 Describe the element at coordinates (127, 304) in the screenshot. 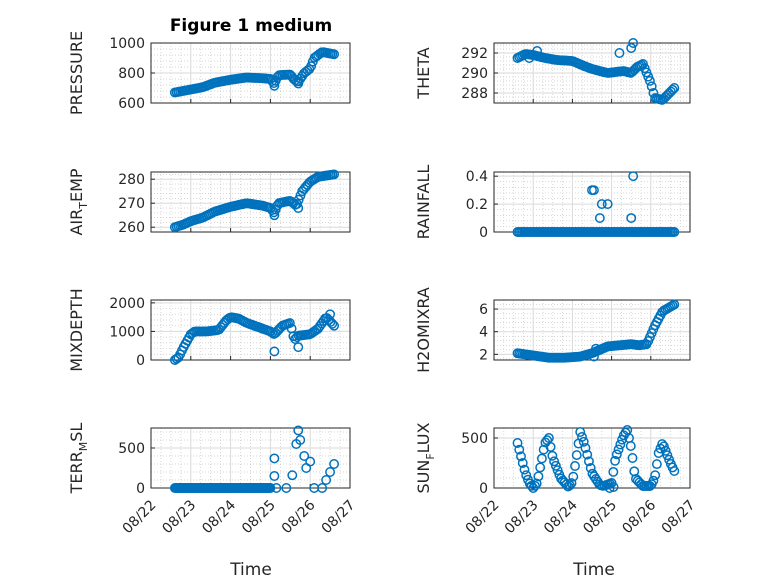

I see `y-tick-label: 2000` at that location.